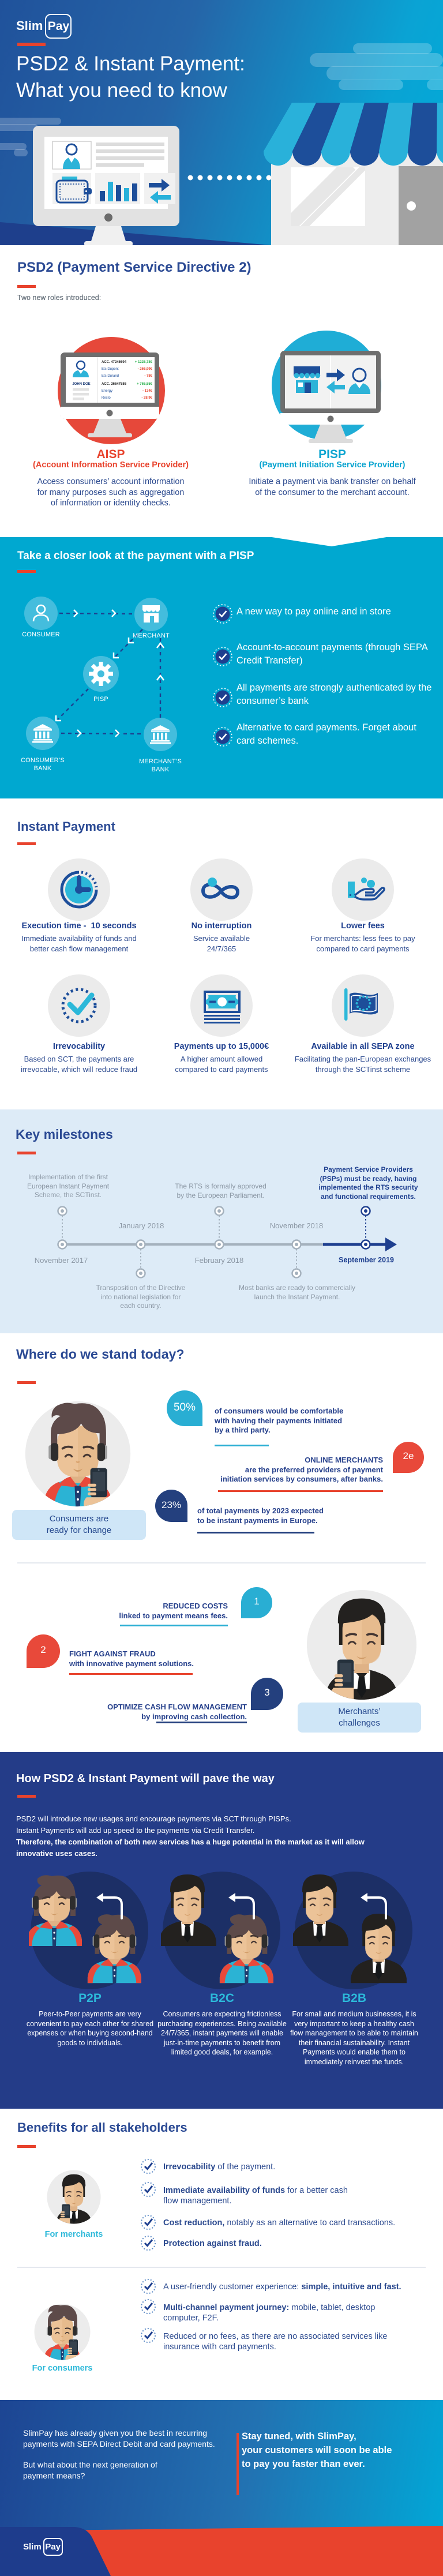 This screenshot has height=2576, width=443. Describe the element at coordinates (114, 362) in the screenshot. I see `svg-text: ACC. 47245694` at that location.